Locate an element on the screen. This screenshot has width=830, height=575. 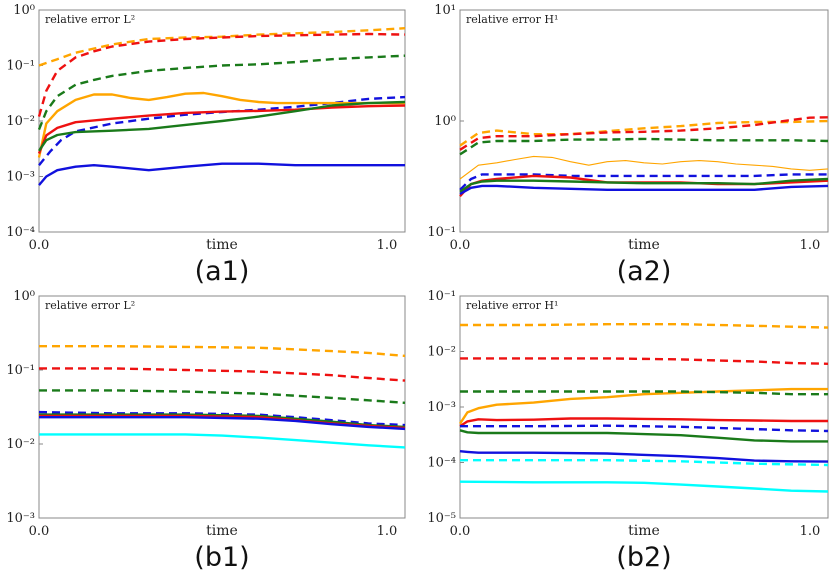
panel-label: (b1) is located at coordinates (221, 557).